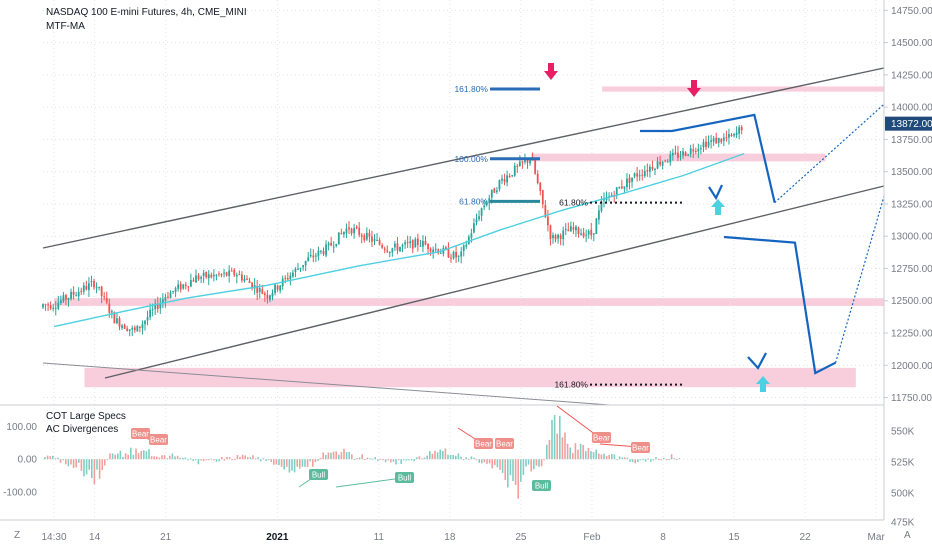 The width and height of the screenshot is (932, 550). Describe the element at coordinates (65, 26) in the screenshot. I see `indicator-label: MTF-MA` at that location.